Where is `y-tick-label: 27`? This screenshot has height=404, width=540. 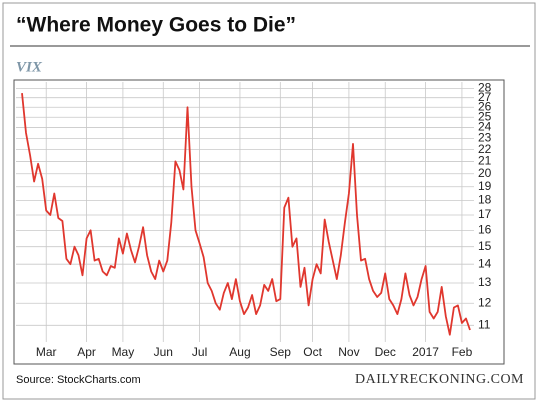 y-tick-label: 27 is located at coordinates (485, 97).